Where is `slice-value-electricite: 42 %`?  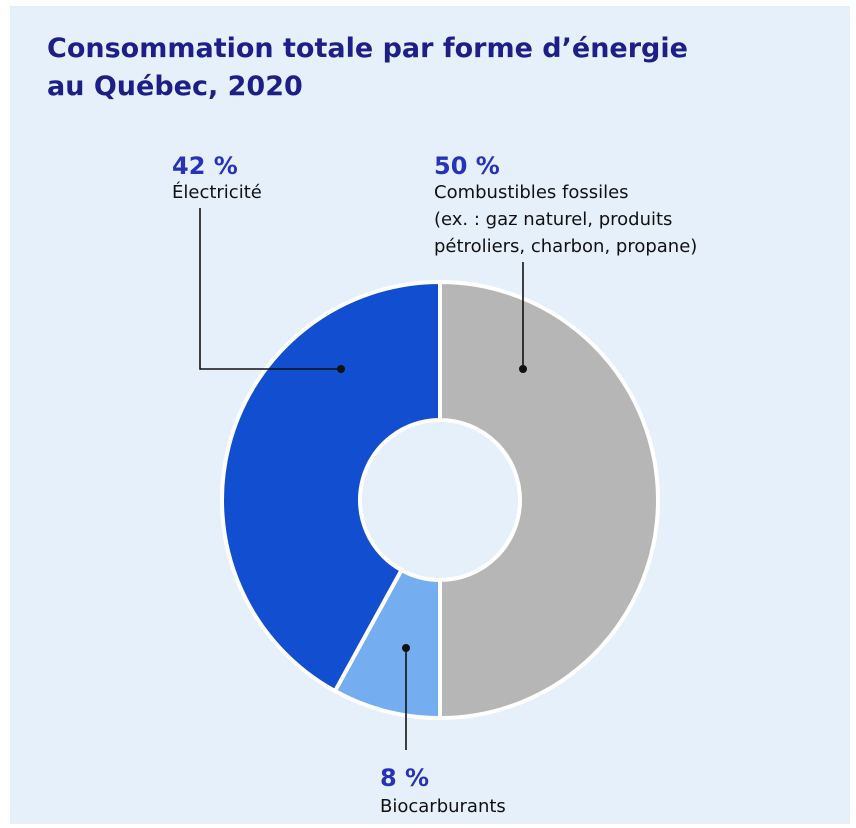 slice-value-electricite: 42 % is located at coordinates (205, 166).